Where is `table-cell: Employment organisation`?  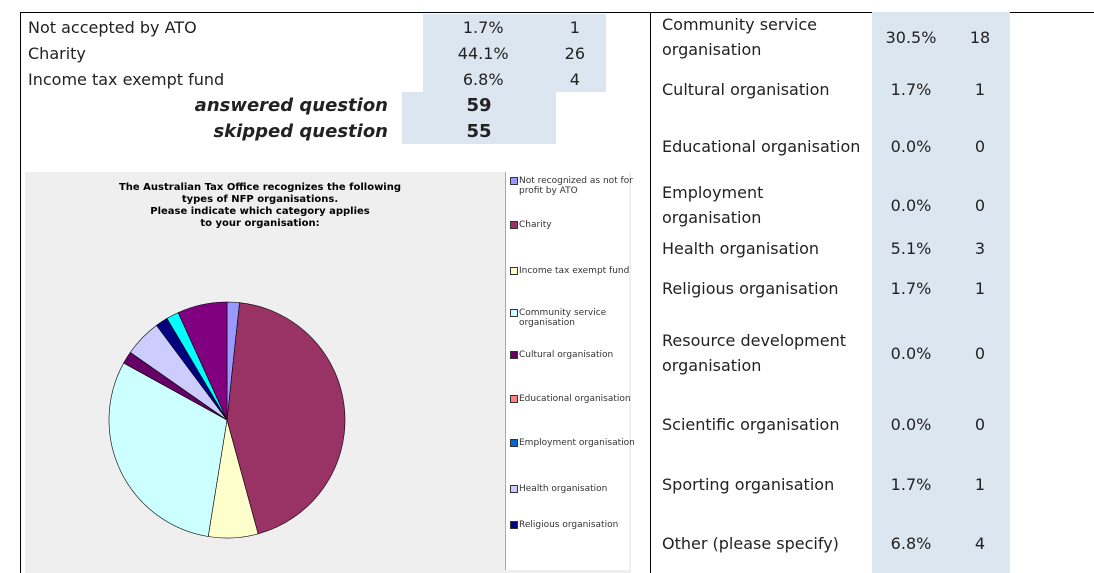
table-cell: Employment organisation is located at coordinates (713, 205).